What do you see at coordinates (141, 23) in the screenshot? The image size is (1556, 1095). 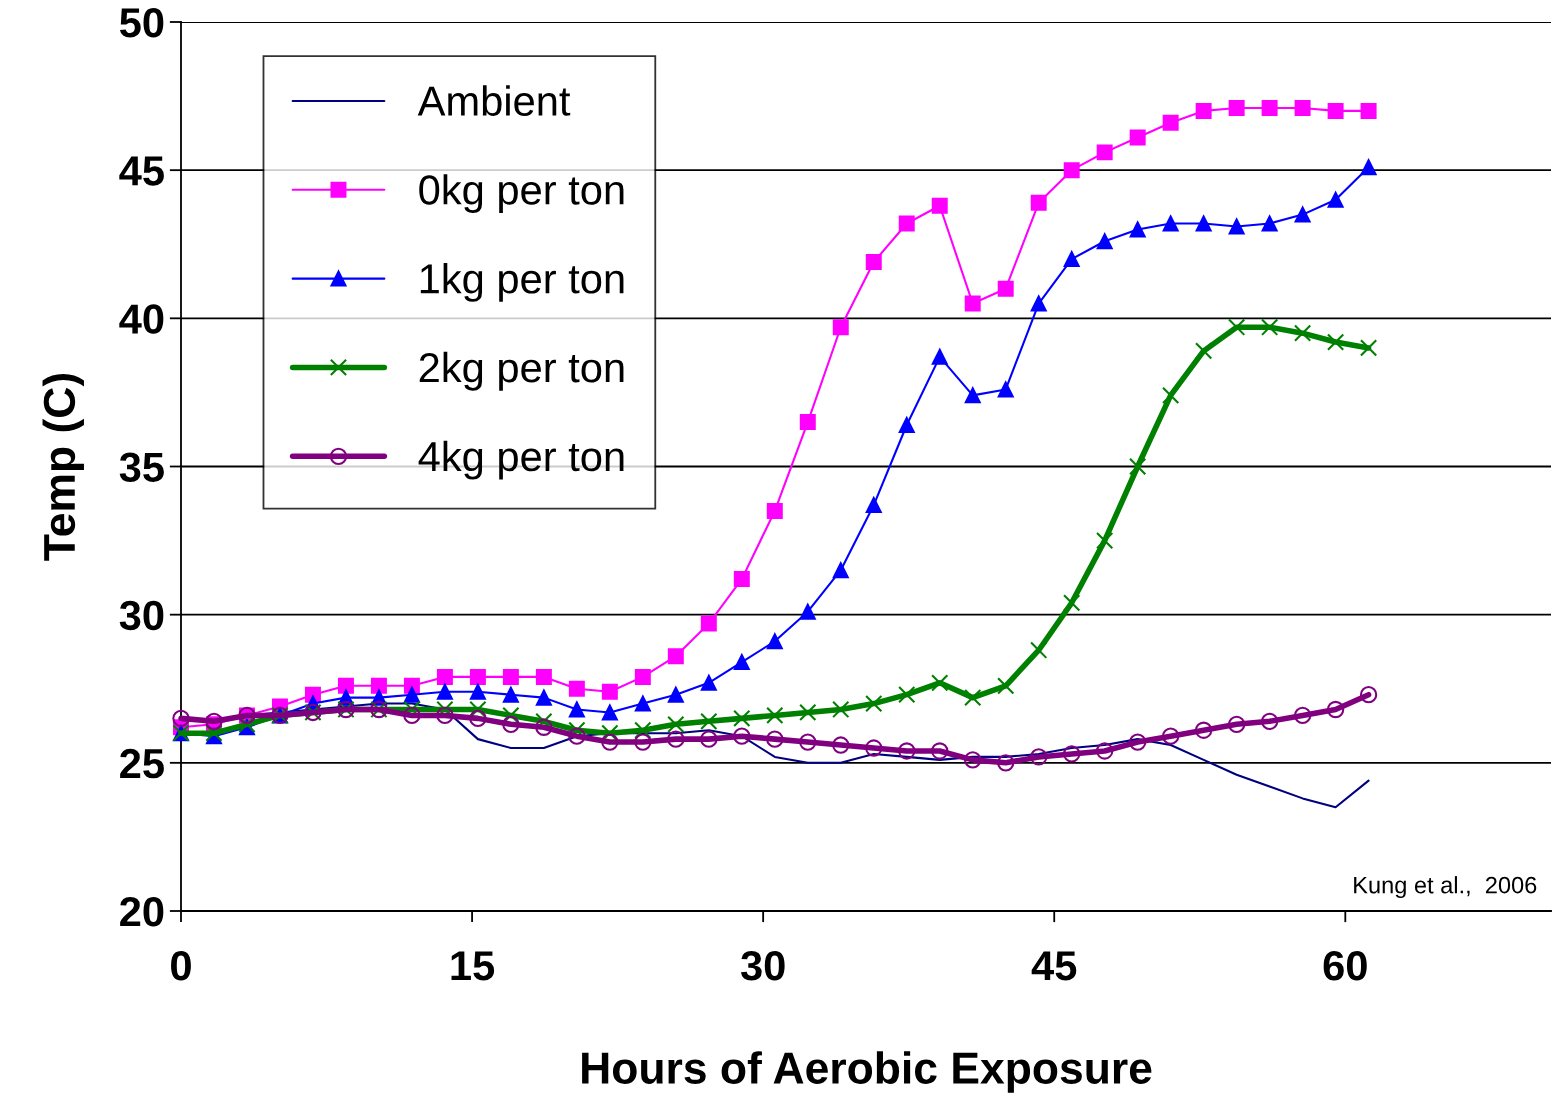 I see `y-tick-label: 50` at bounding box center [141, 23].